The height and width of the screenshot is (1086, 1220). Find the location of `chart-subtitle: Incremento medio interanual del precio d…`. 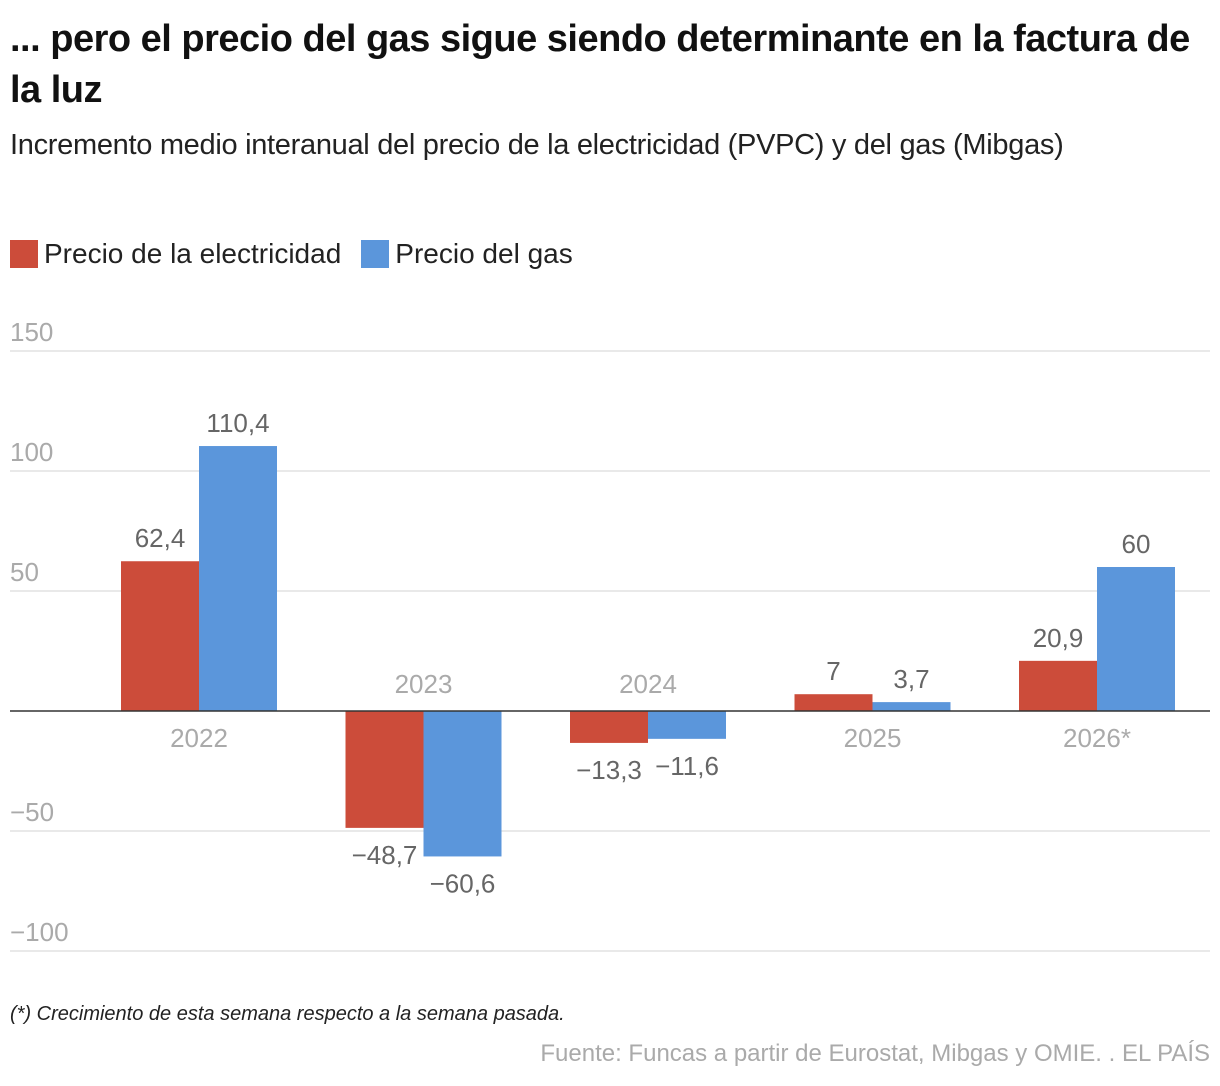

chart-subtitle: Incremento medio interanual del precio d… is located at coordinates (537, 145).